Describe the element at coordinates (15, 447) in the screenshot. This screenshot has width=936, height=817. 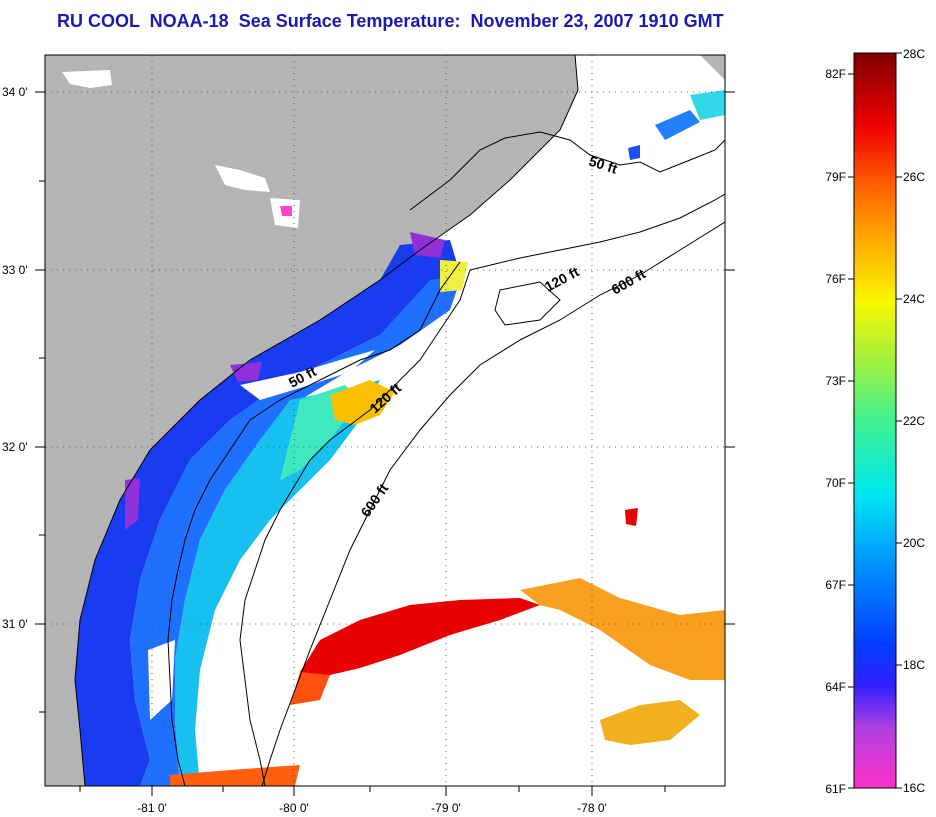
I see `latitude-label: 32 0'` at that location.